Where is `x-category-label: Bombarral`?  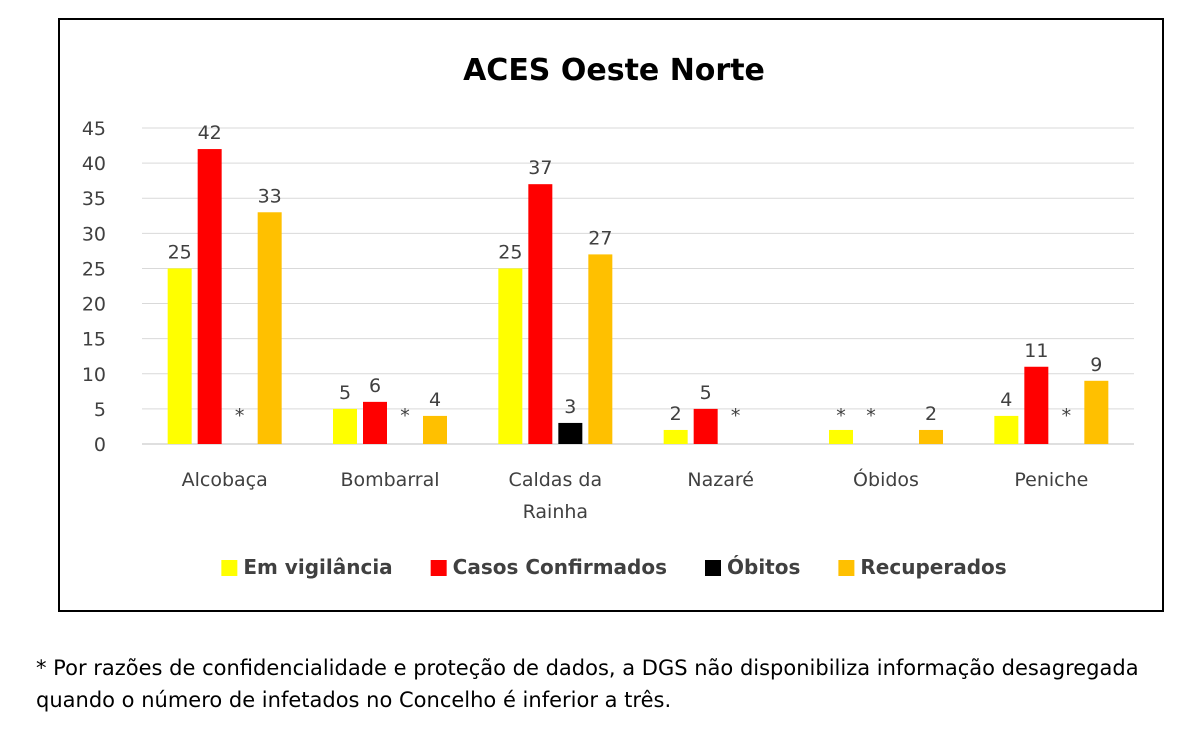
x-category-label: Bombarral is located at coordinates (389, 480).